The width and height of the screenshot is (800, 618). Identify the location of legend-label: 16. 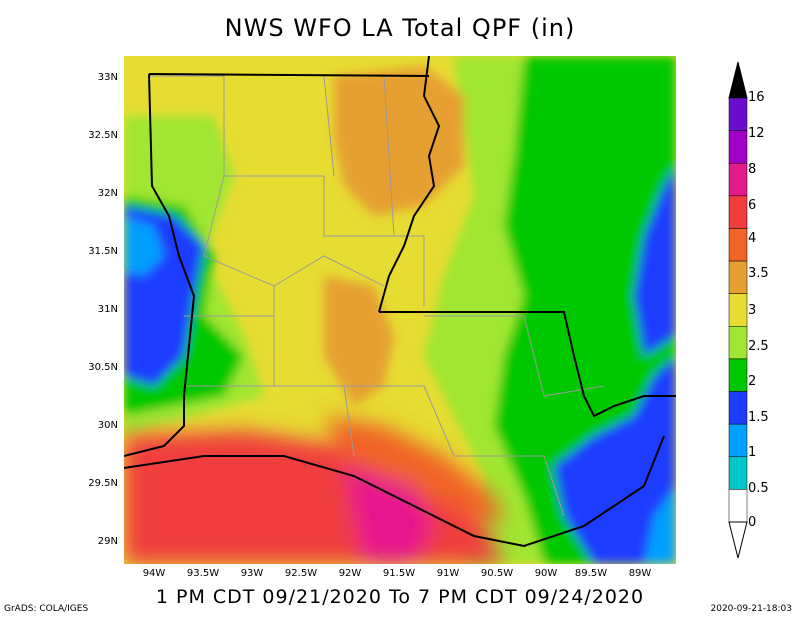
(756, 97).